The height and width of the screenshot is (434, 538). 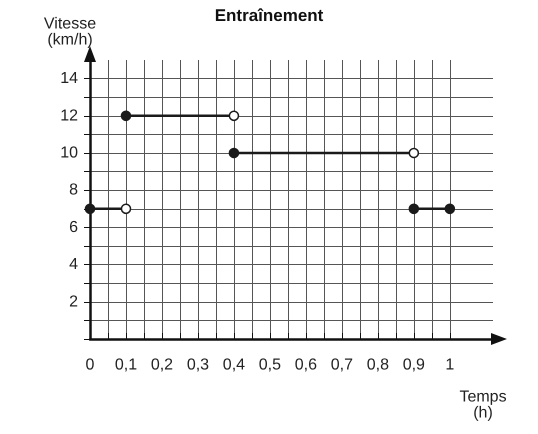 What do you see at coordinates (69, 115) in the screenshot?
I see `y-tick-label: 12` at bounding box center [69, 115].